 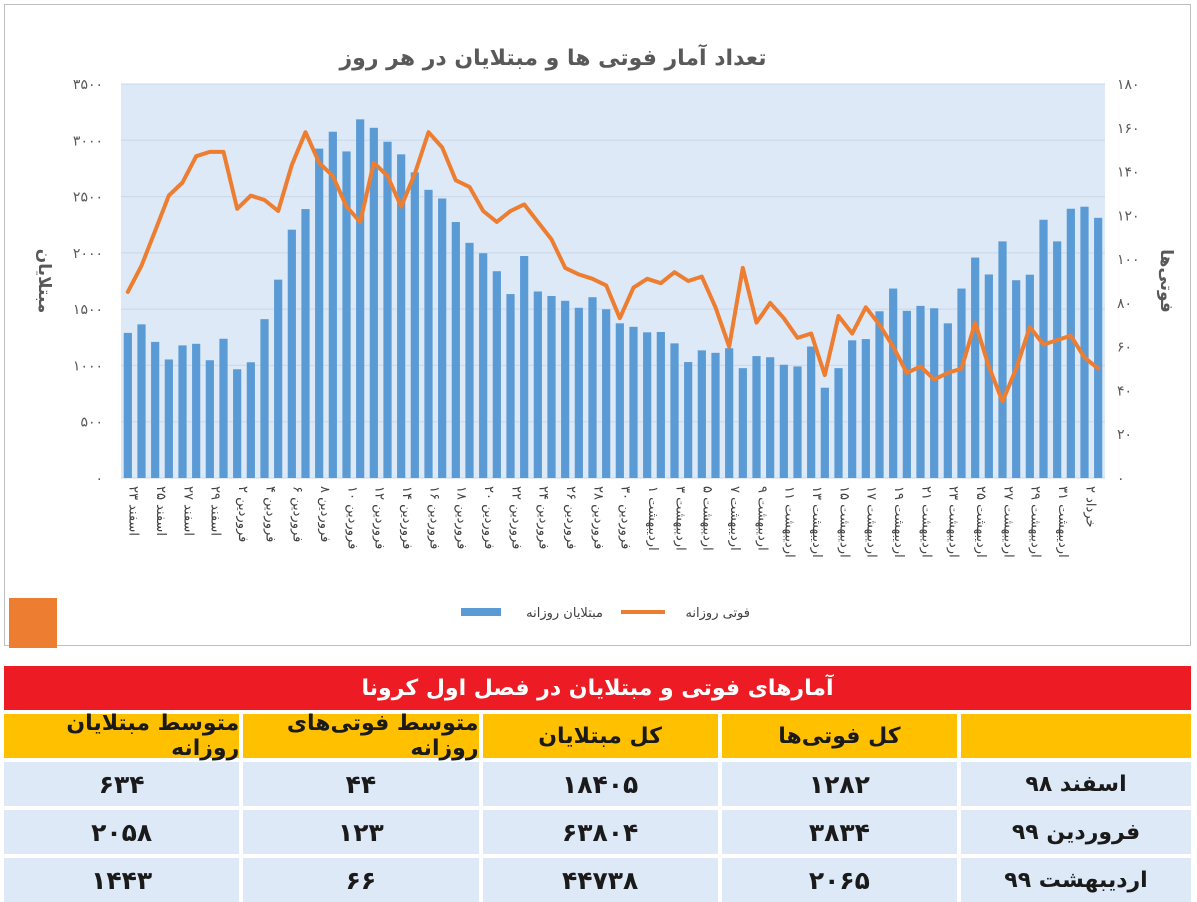 What do you see at coordinates (652, 518) in the screenshot?
I see `x-tick-label: ۱ اردیبهشت` at bounding box center [652, 518].